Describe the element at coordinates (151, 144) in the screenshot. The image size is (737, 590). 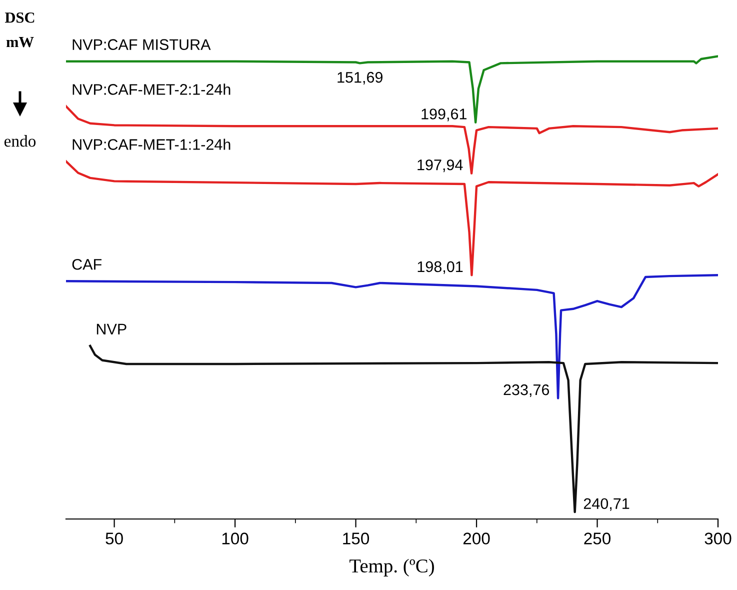
I see `series-label: NVP:CAF-MET-1:1-24h` at that location.